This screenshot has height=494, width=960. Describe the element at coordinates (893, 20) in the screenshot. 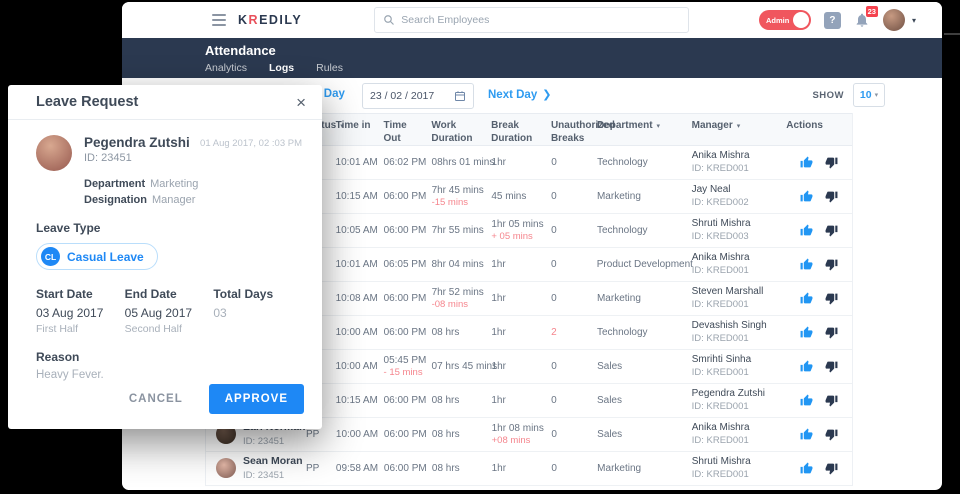

I see `user-avatar` at that location.